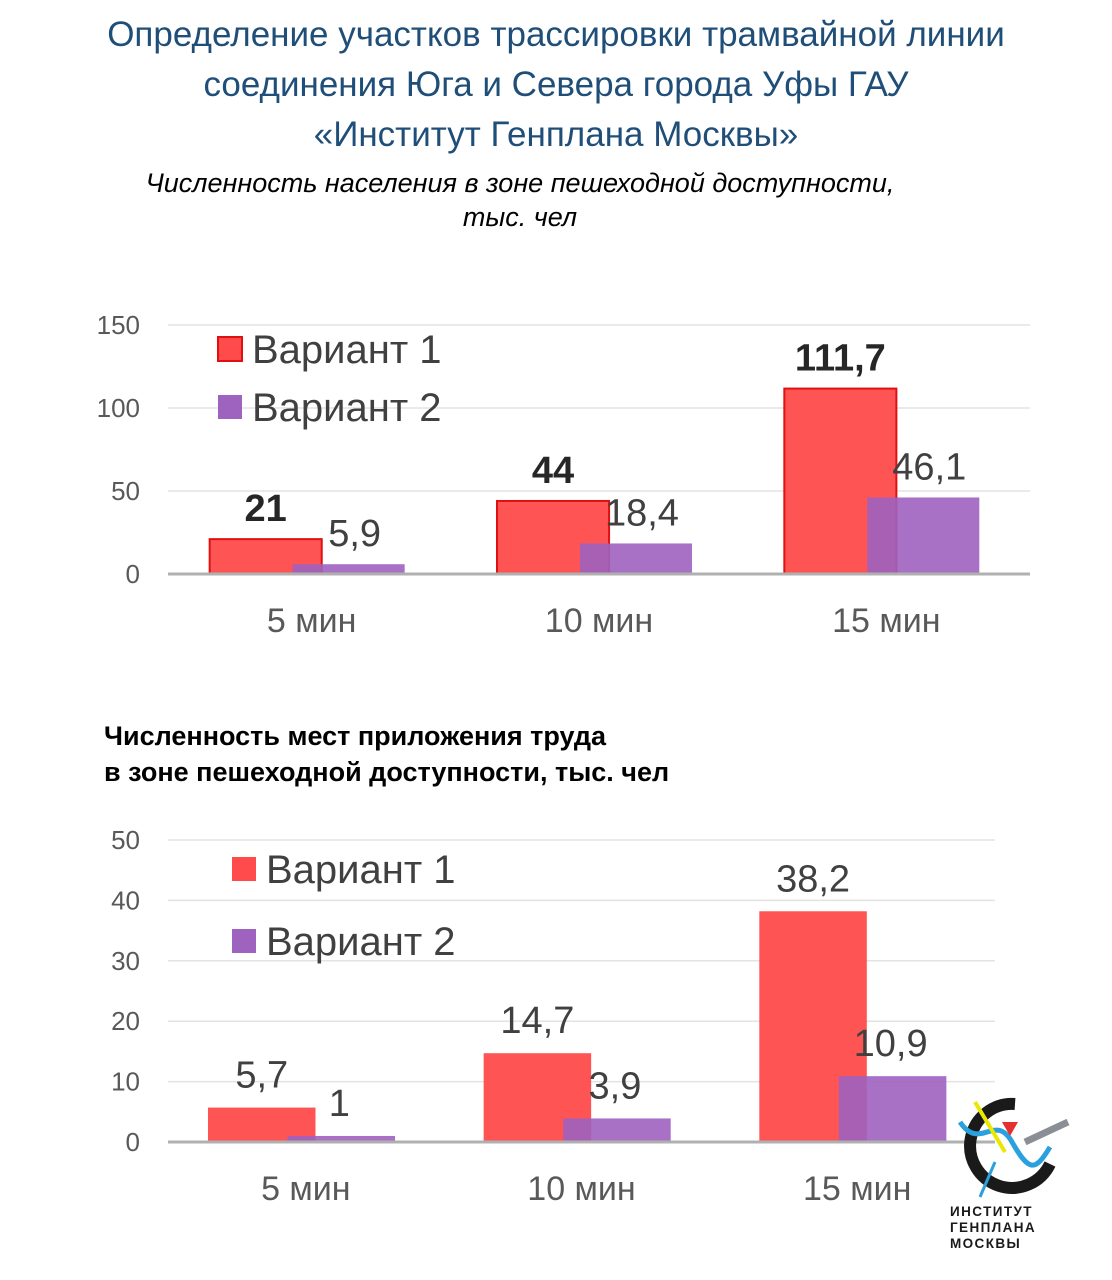  Describe the element at coordinates (118, 408) in the screenshot. I see `y-tick-label: 100` at that location.